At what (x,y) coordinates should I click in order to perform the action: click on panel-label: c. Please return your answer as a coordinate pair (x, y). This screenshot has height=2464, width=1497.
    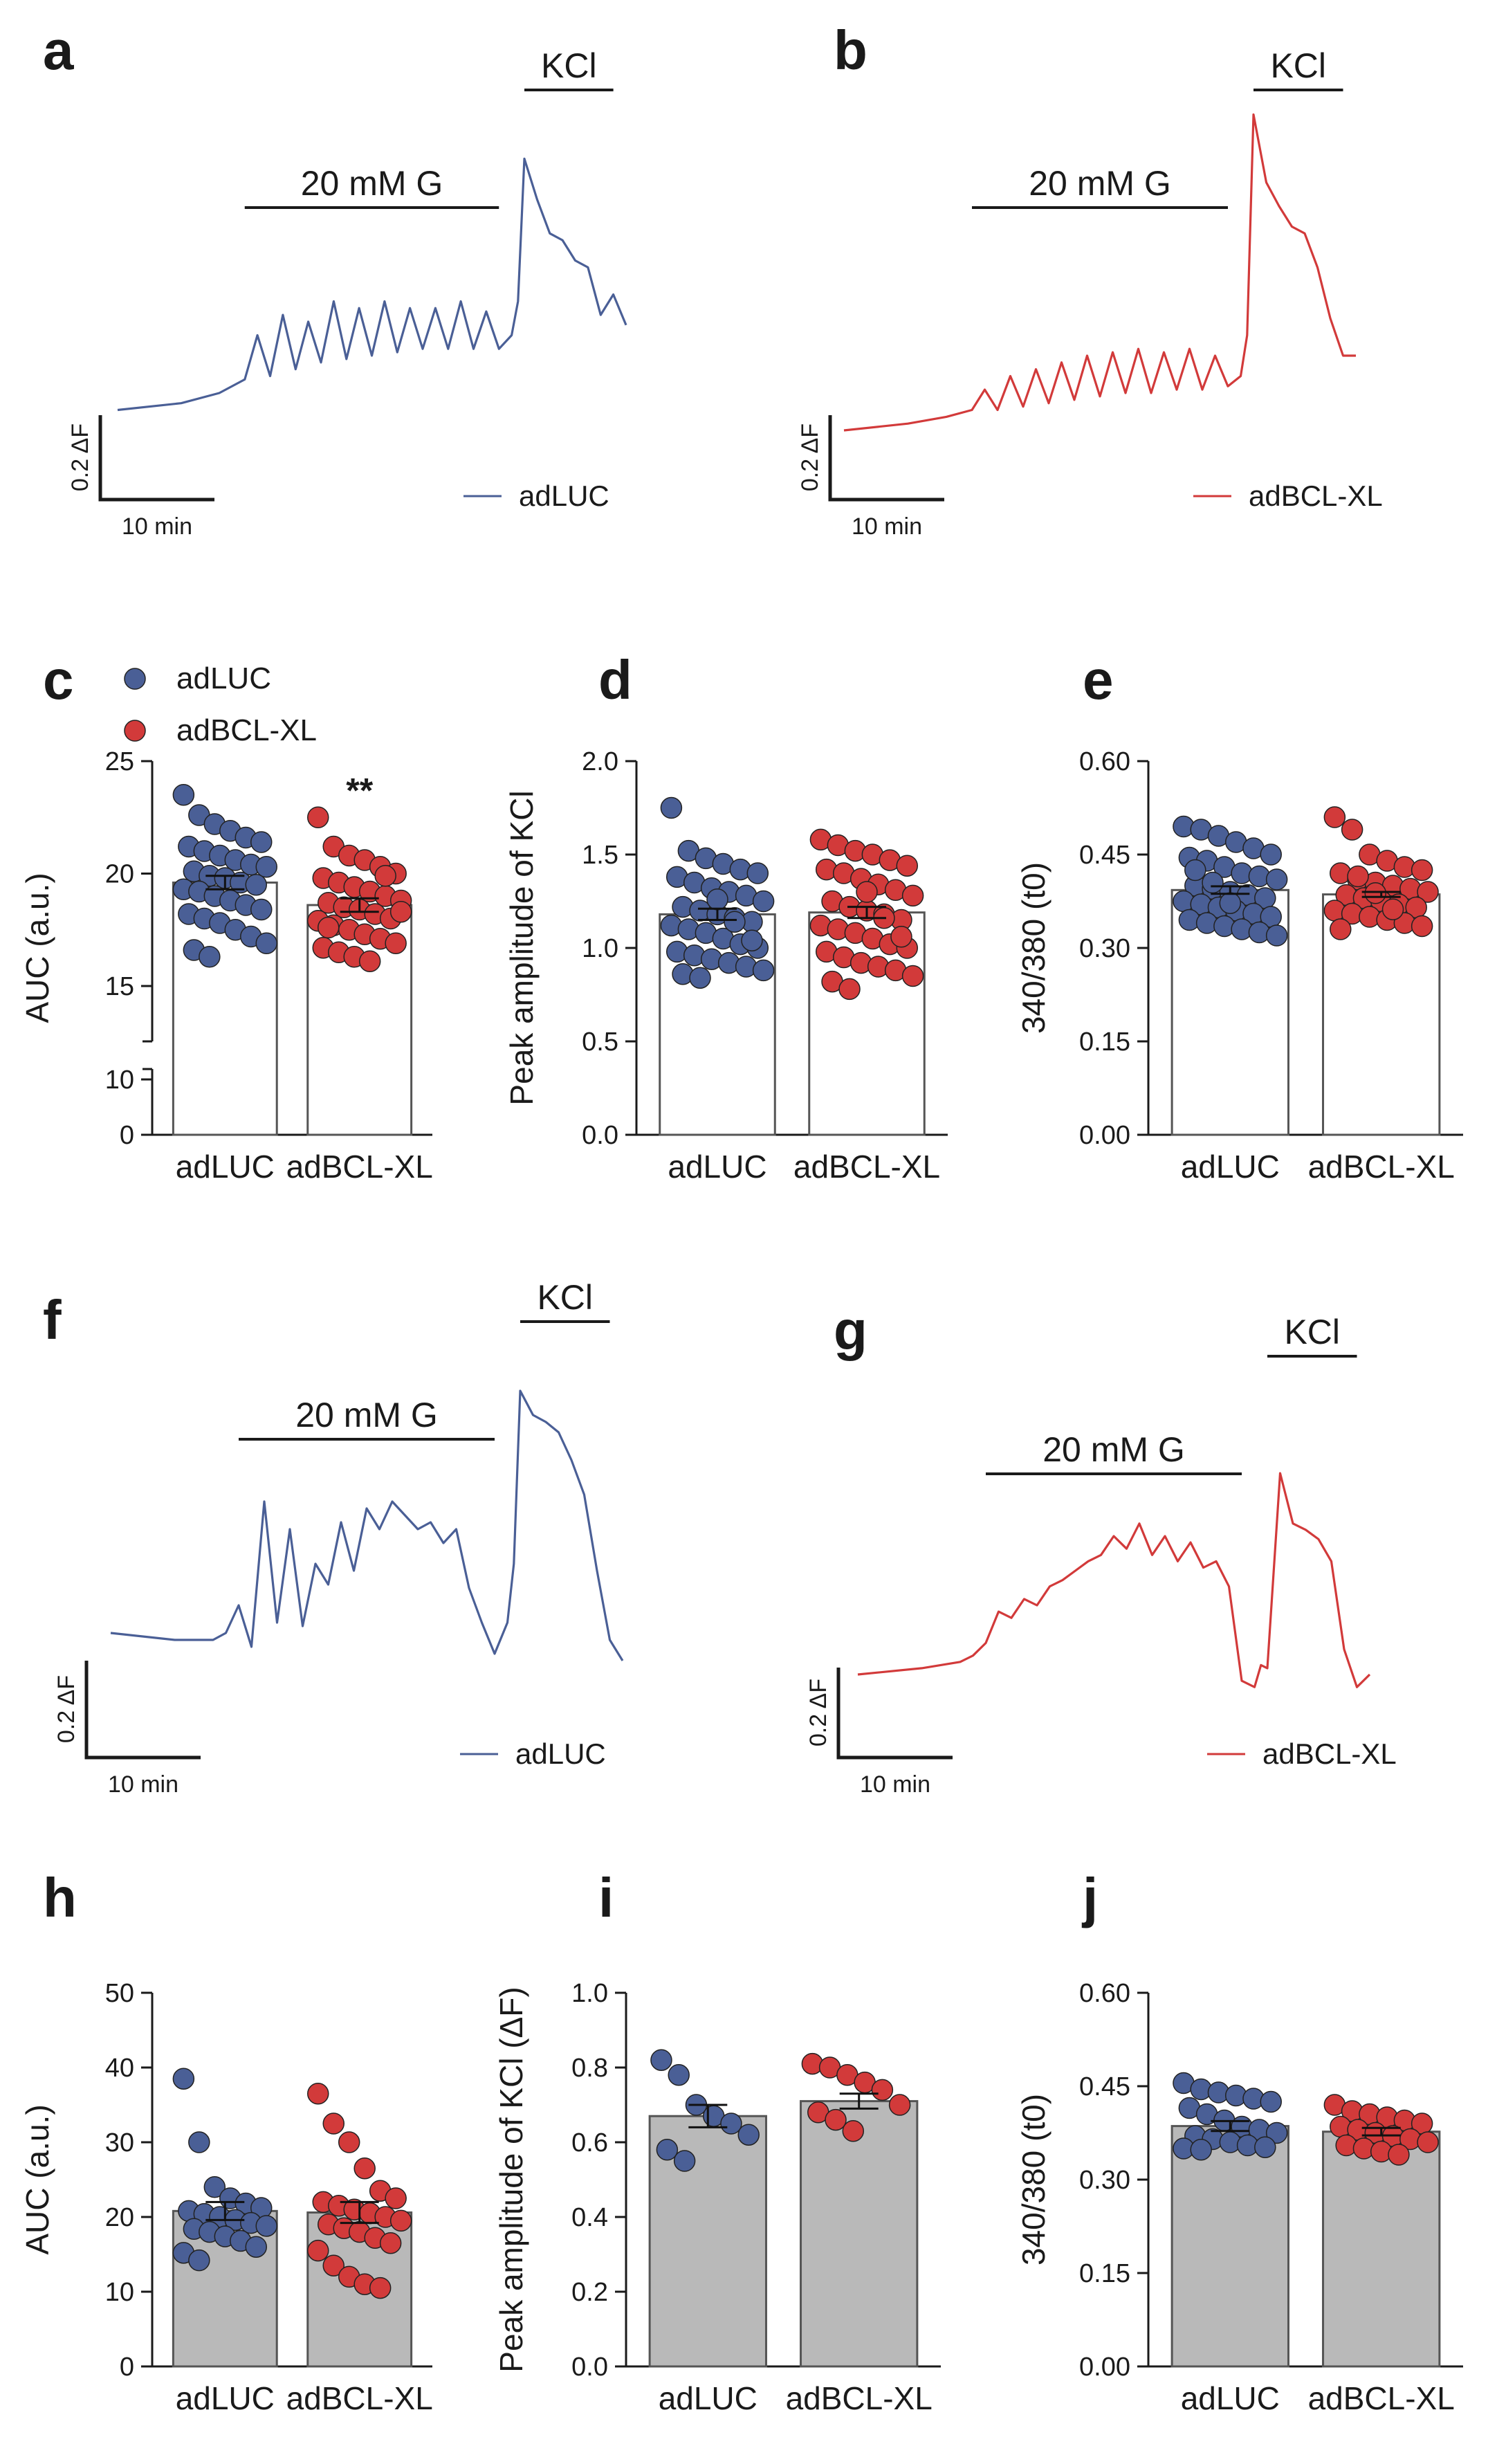
    Looking at the image, I should click on (59, 680).